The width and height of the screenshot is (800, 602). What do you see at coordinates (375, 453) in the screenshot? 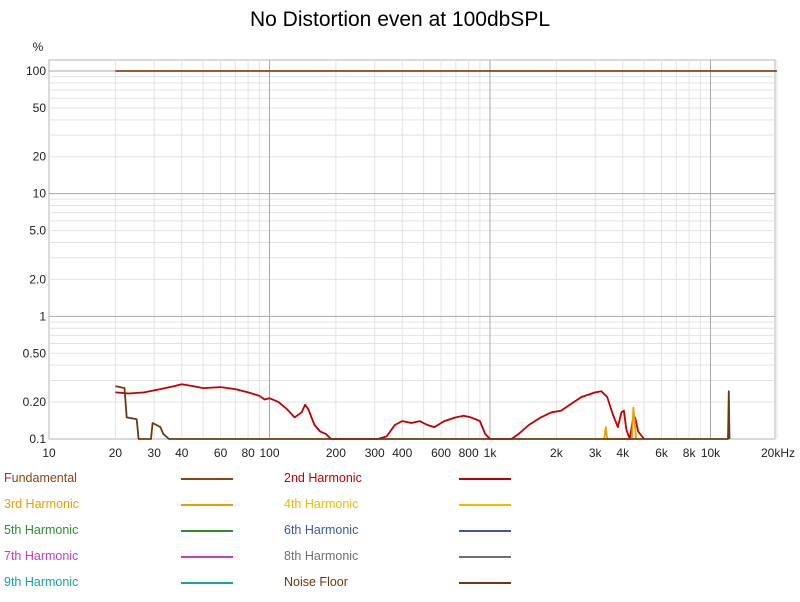
I see `x-tick-label: 300` at bounding box center [375, 453].